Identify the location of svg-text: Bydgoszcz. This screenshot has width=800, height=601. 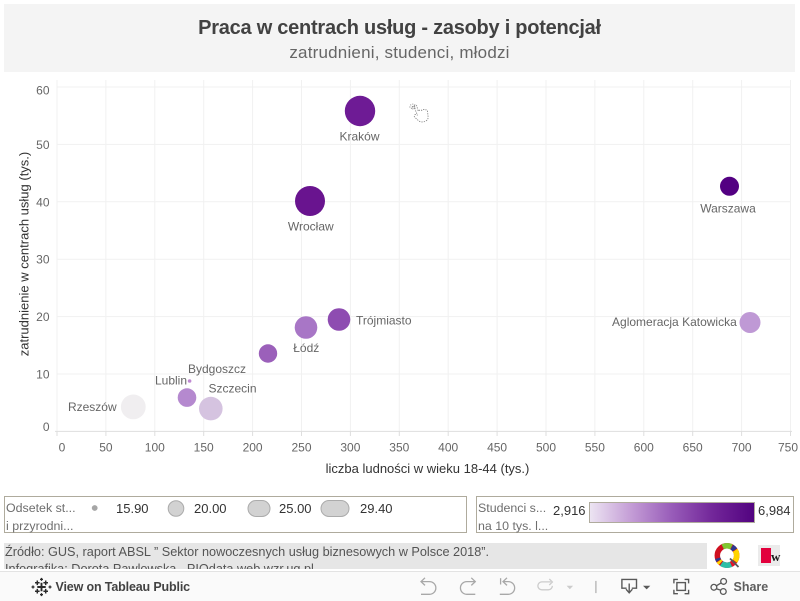
(217, 369).